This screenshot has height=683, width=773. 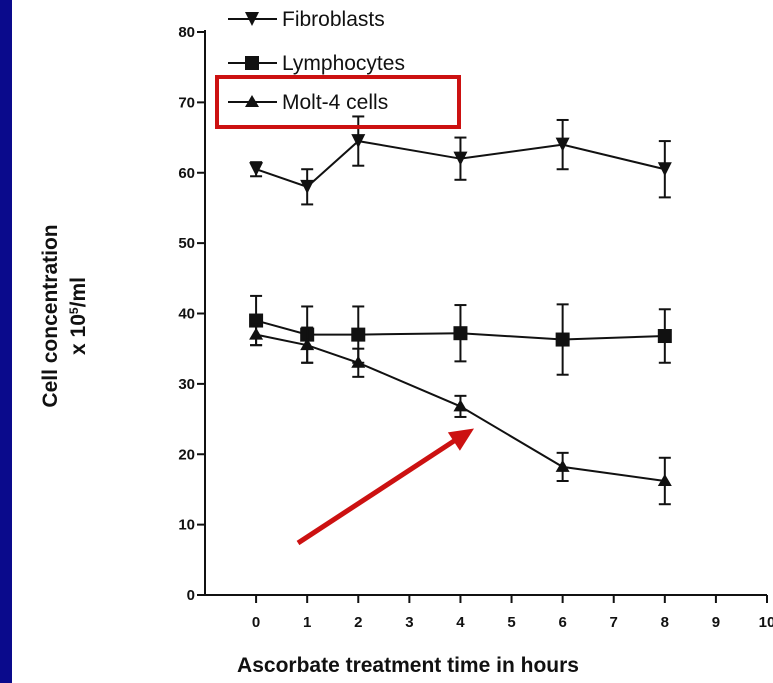 I want to click on y-tick-label: 80, so click(x=186, y=32).